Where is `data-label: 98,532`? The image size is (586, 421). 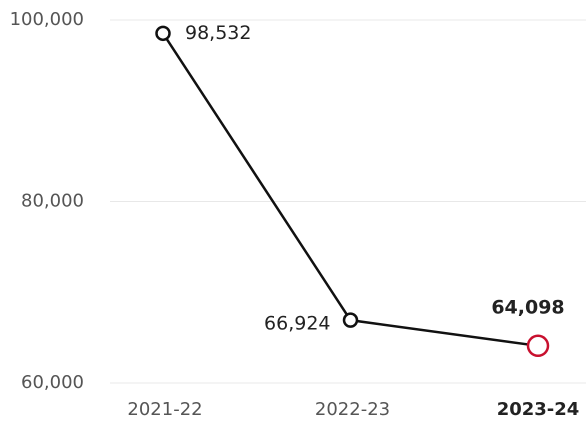
data-label: 98,532 is located at coordinates (218, 33).